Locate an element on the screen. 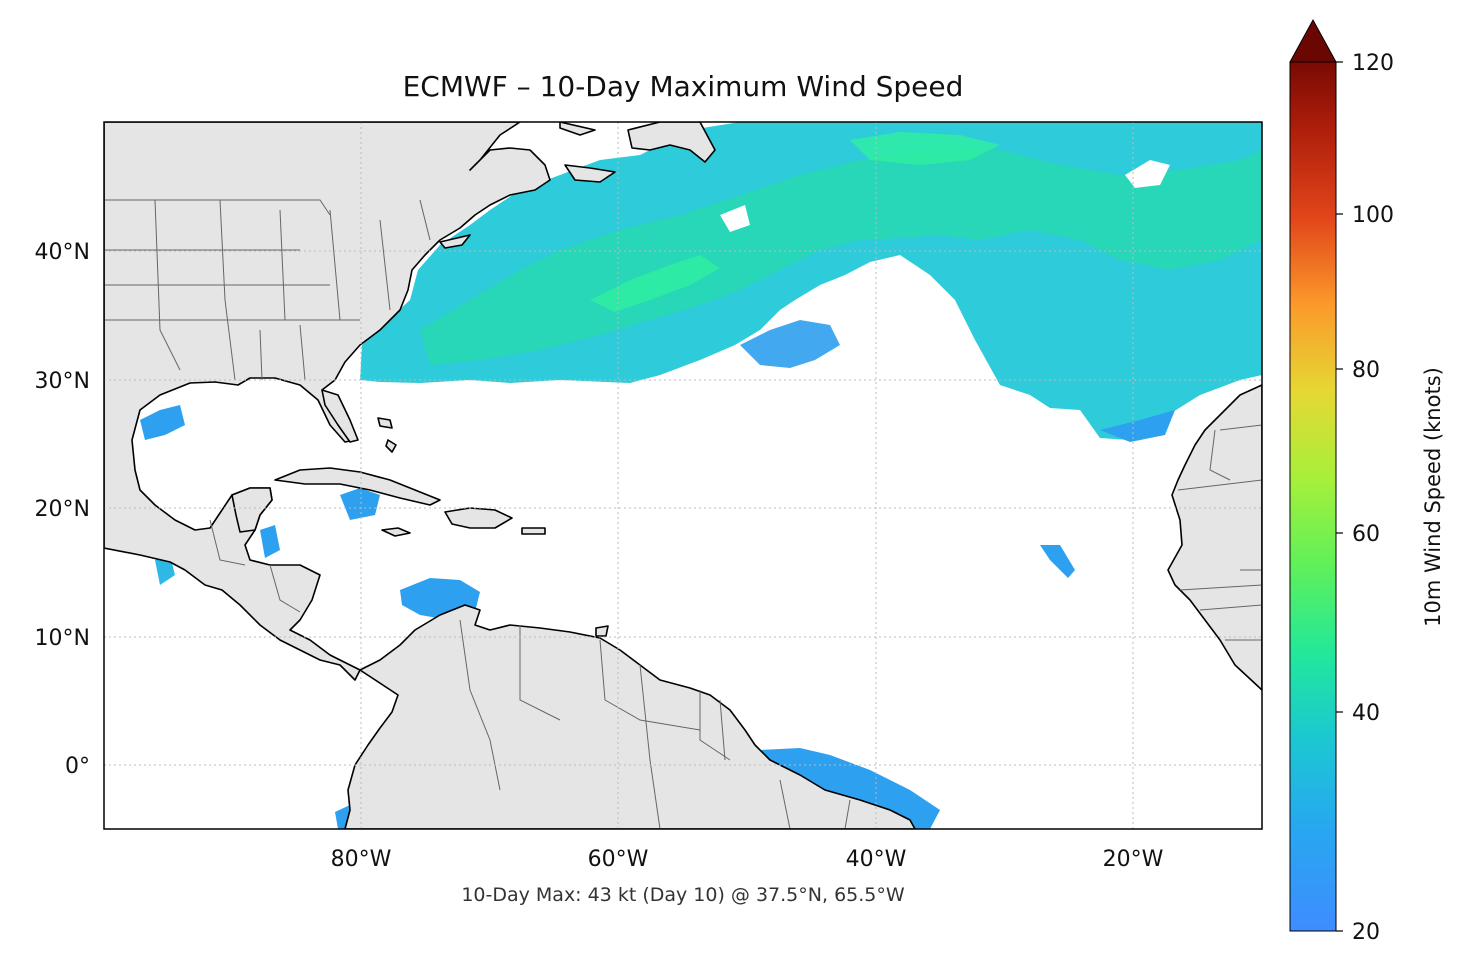 This screenshot has height=969, width=1466. colorbar-tick-label: 120 is located at coordinates (1373, 63).